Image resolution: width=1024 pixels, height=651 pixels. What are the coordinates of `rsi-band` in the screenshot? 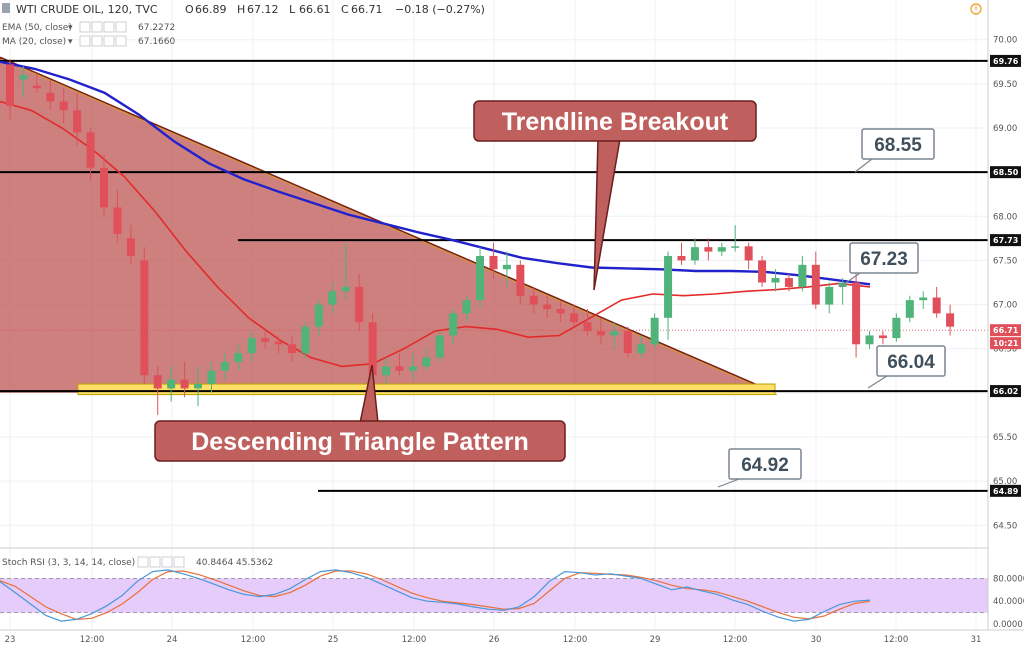 It's located at (494, 595).